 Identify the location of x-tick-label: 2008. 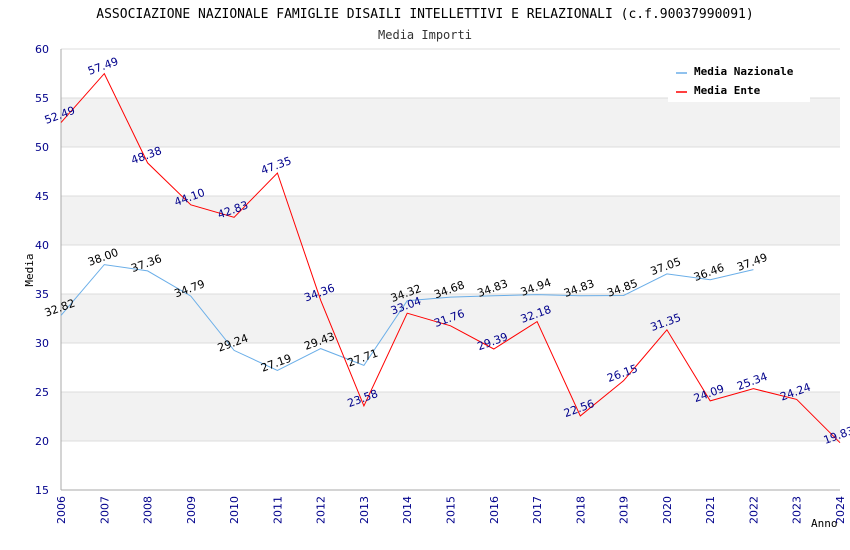
(148, 510).